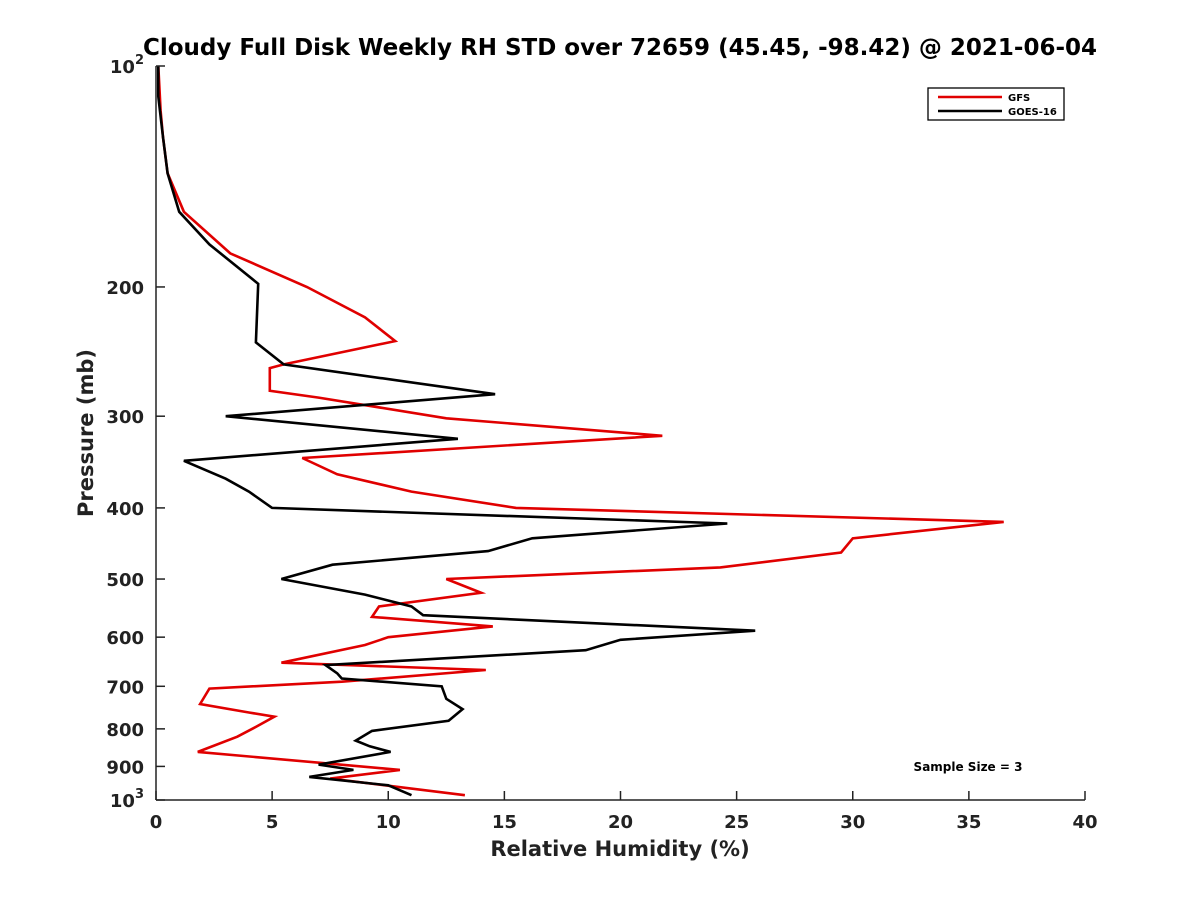 The image size is (1200, 900). I want to click on x-tick-label: 35, so click(968, 822).